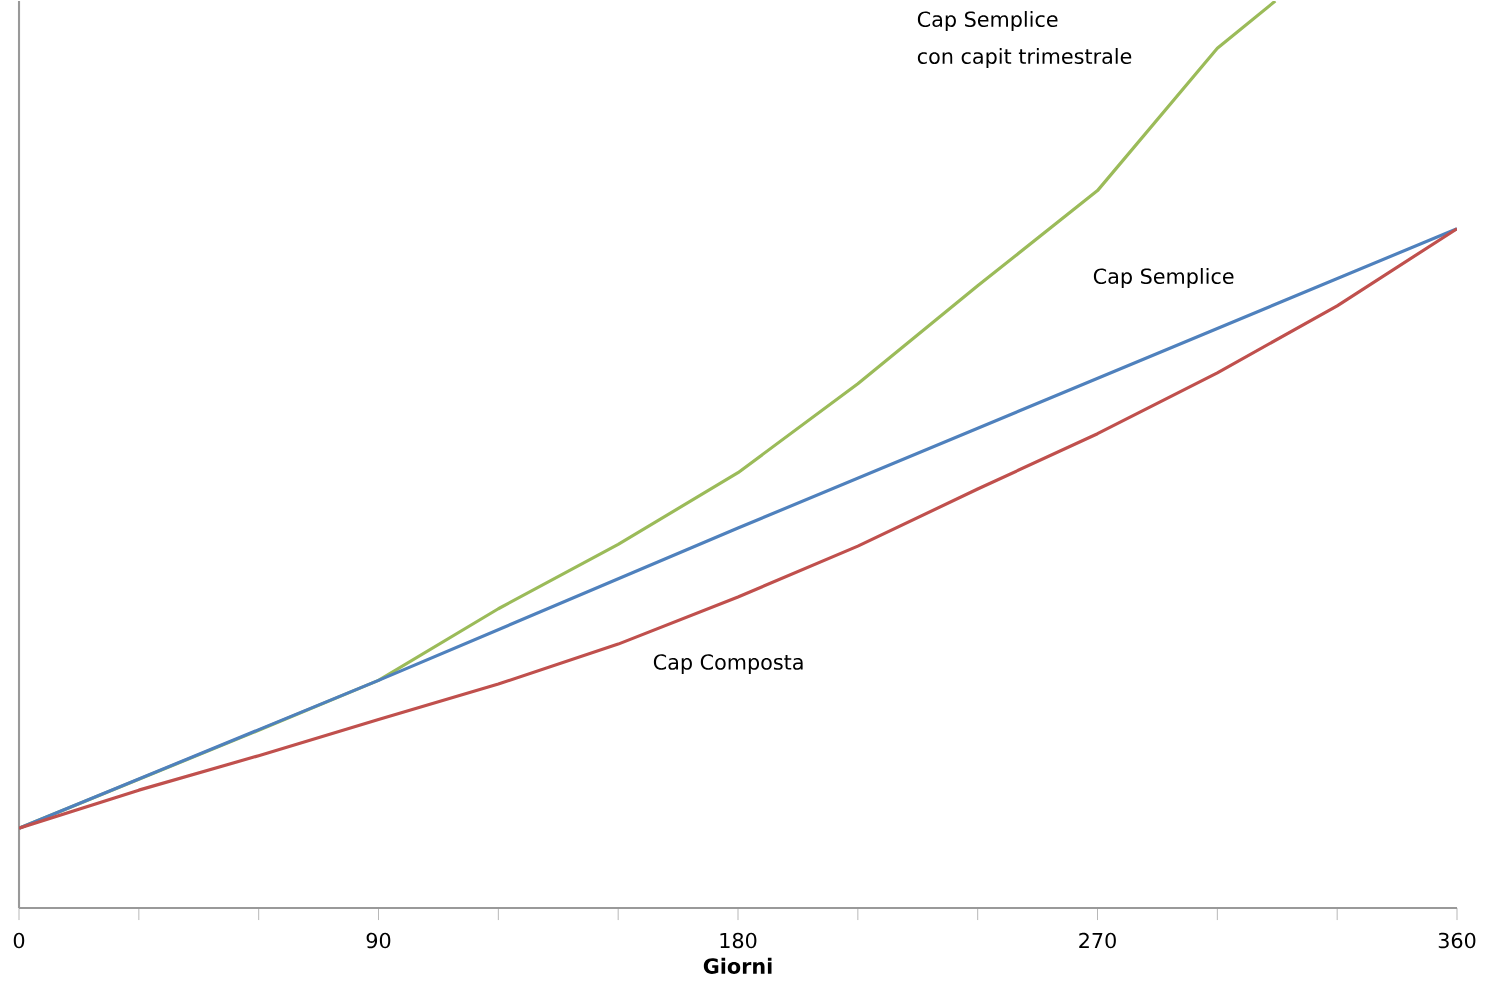  I want to click on annotation: con capit trimestrale, so click(1024, 58).